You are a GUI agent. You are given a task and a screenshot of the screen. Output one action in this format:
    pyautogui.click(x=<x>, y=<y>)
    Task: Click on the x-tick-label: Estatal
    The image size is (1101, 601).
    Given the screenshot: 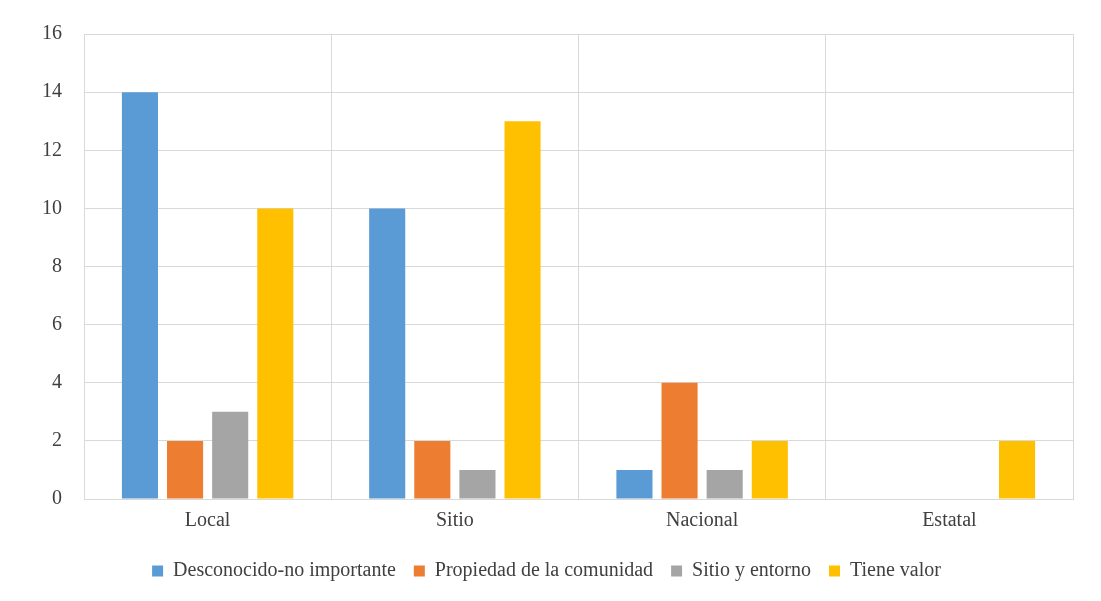 What is the action you would take?
    pyautogui.click(x=950, y=519)
    